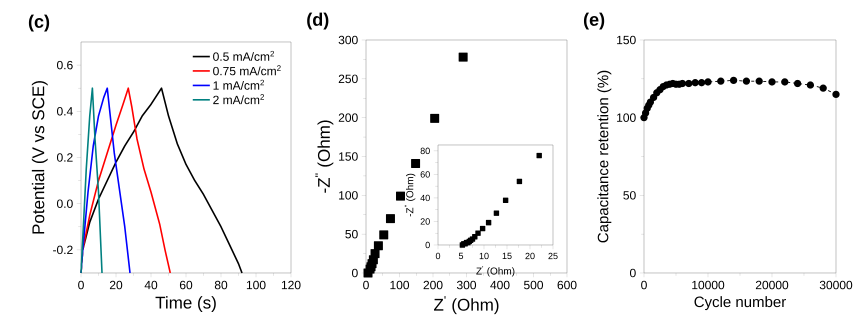 The image size is (863, 323). Describe the element at coordinates (507, 256) in the screenshot. I see `x-tick-label: 15` at that location.